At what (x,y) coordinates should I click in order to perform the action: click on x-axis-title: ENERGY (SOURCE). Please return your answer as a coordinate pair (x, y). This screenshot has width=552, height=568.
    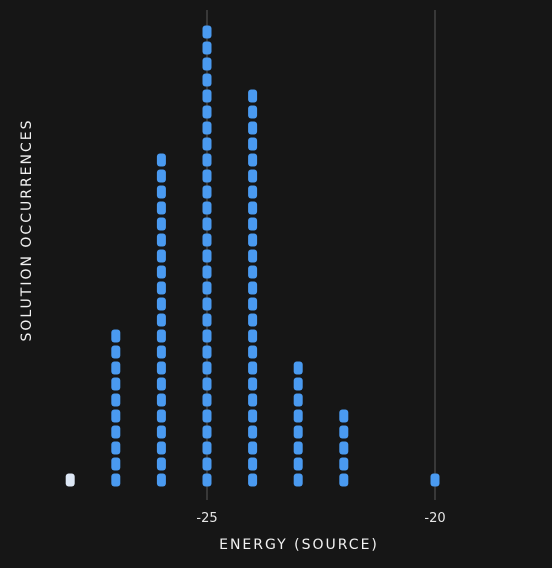
    Looking at the image, I should click on (299, 545).